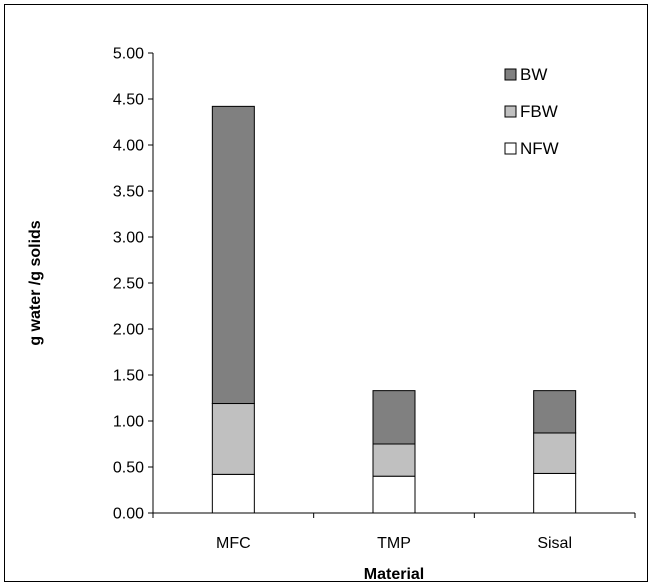  Describe the element at coordinates (35, 282) in the screenshot. I see `y-axis-title: g water /g solids` at that location.